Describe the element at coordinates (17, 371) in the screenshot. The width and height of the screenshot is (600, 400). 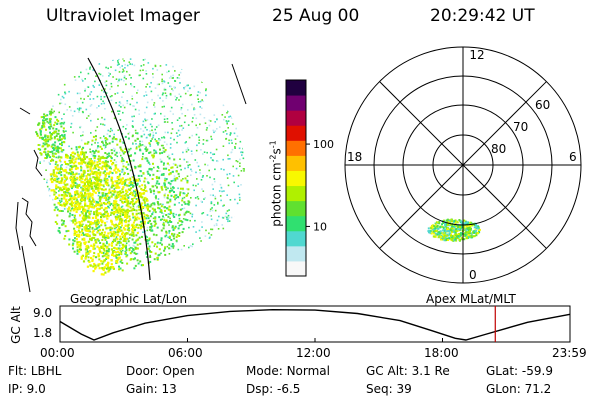
I see `meta-key: Flt:` at that location.